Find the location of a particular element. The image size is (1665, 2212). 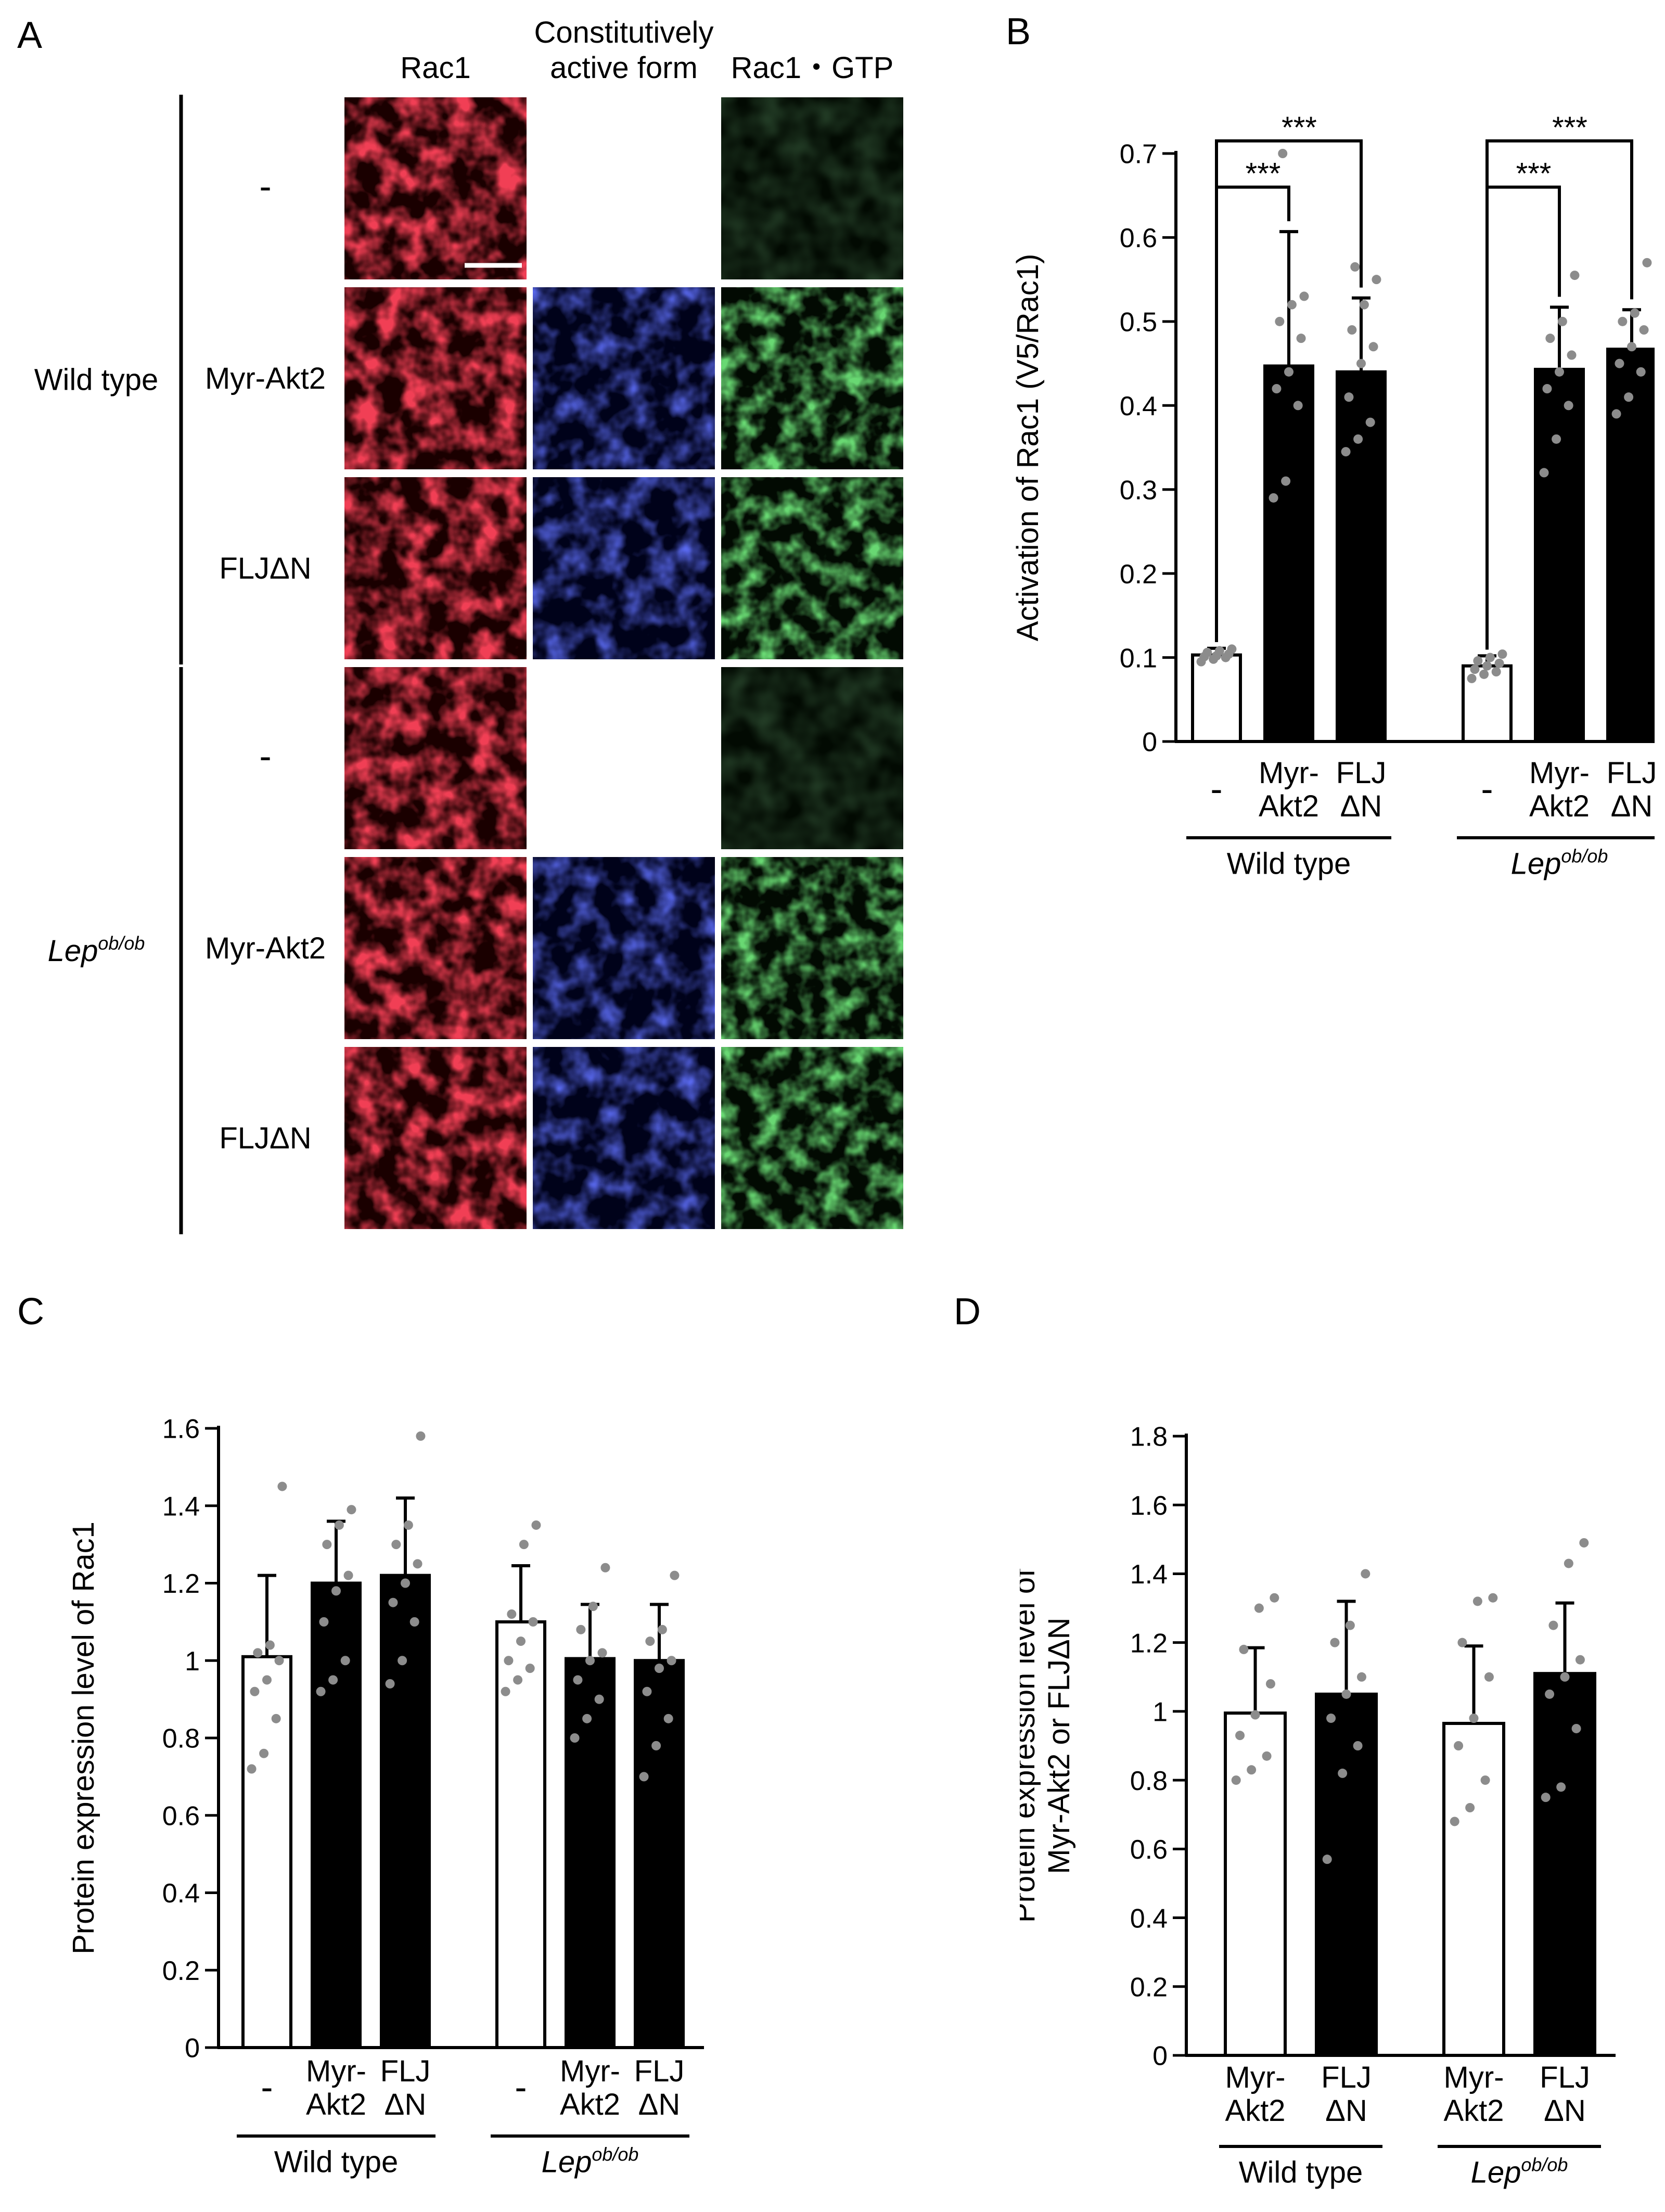

y-tick-label: 0.6 is located at coordinates (181, 1816).